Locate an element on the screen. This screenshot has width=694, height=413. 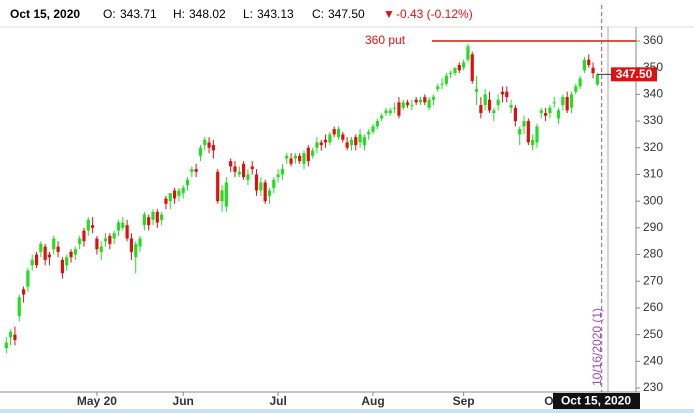
y-tick-label: 340 is located at coordinates (653, 94).